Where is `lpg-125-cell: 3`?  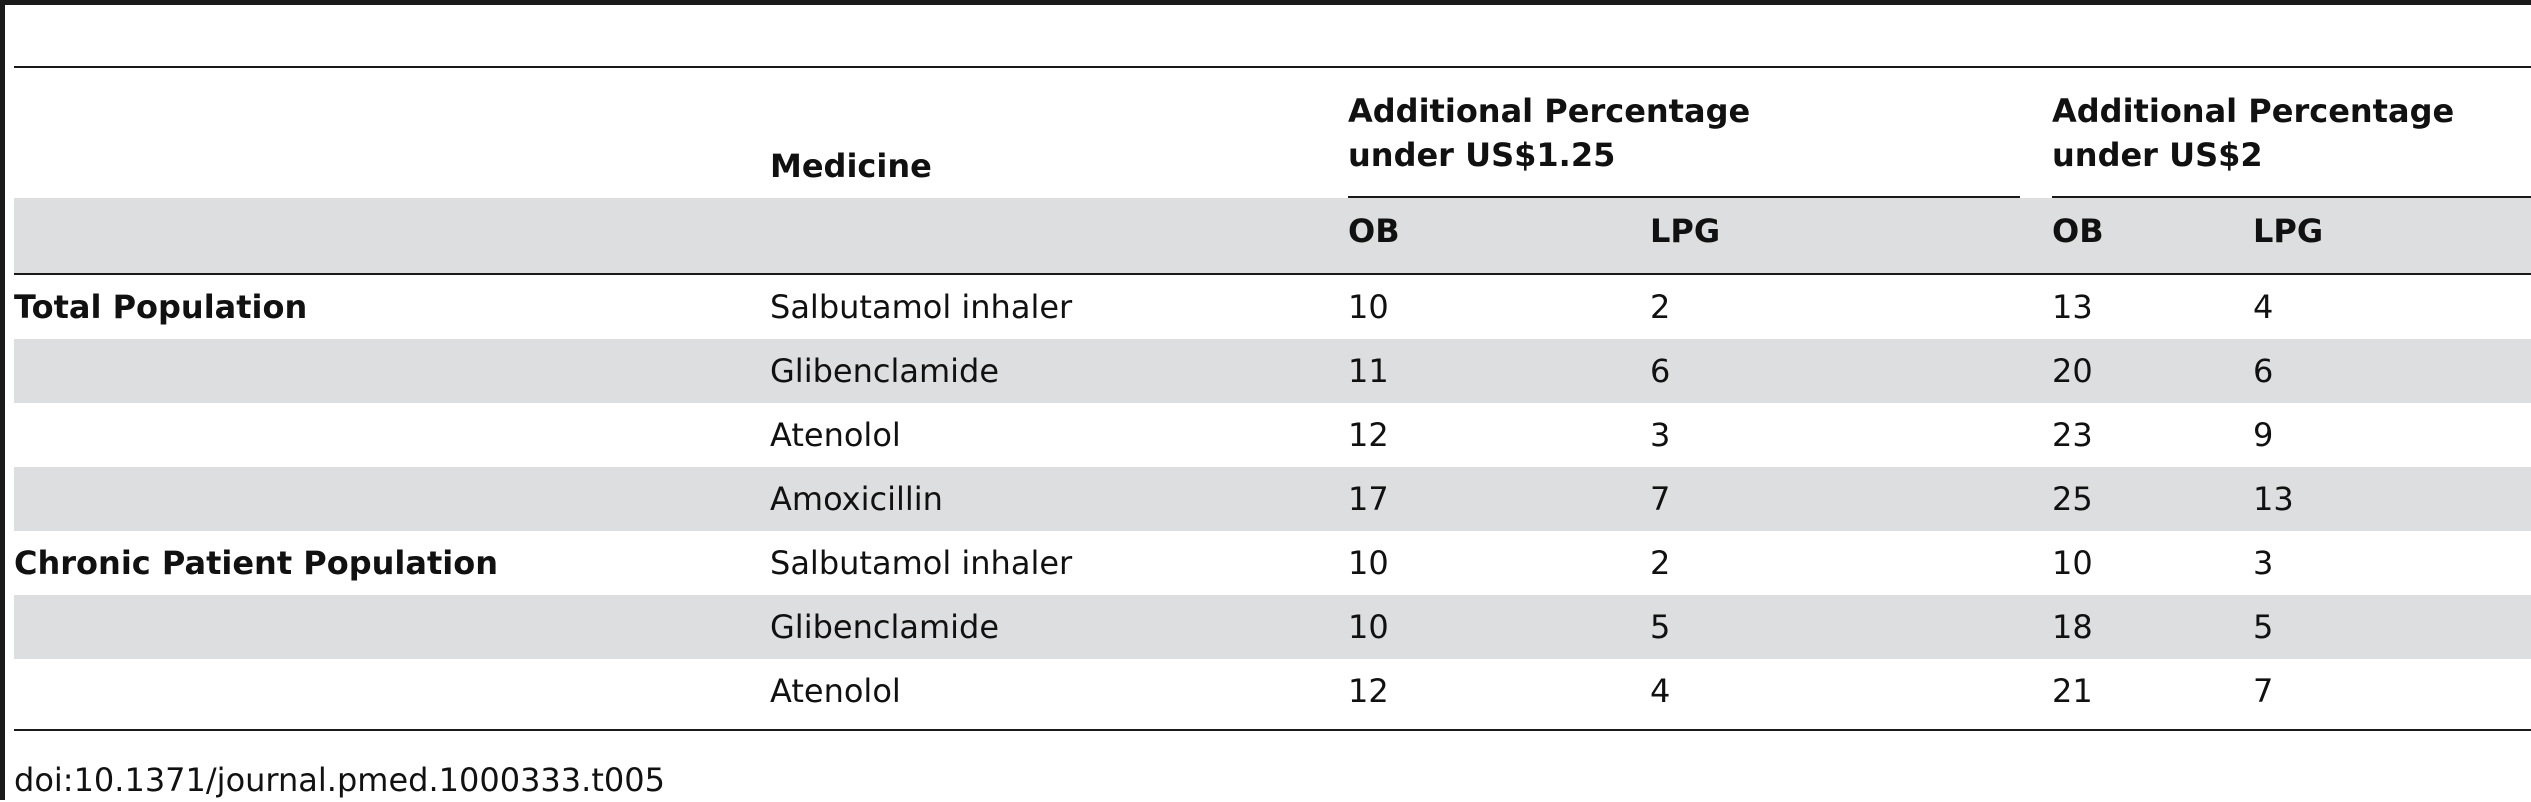 lpg-125-cell: 3 is located at coordinates (1660, 435).